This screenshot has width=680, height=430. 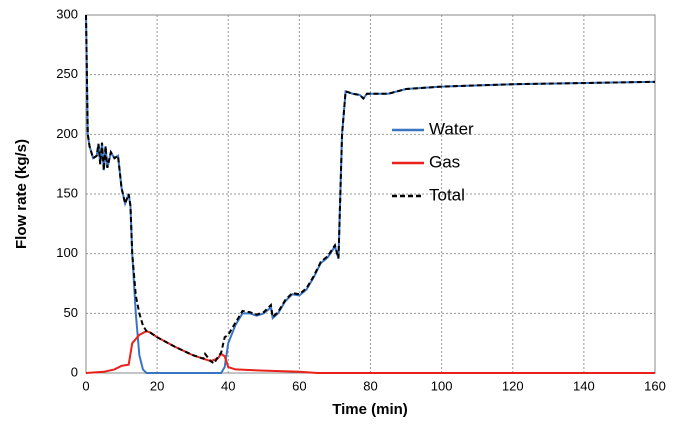 I want to click on legend-label: Gas, so click(x=444, y=161).